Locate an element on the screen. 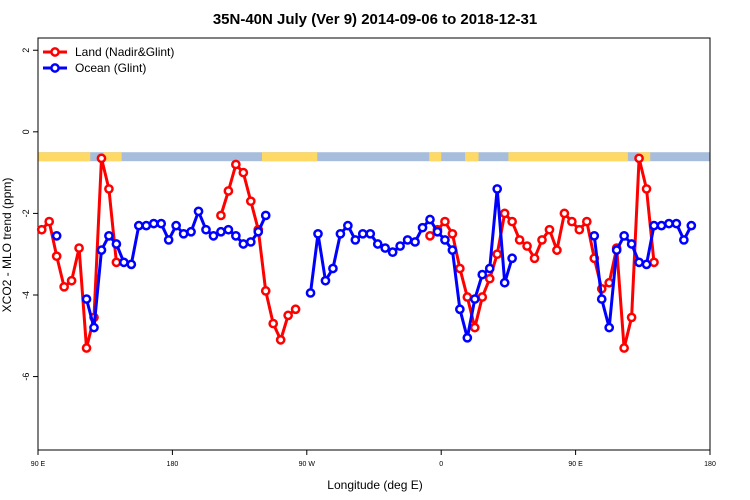  x-tick-label: 0 is located at coordinates (441, 464).